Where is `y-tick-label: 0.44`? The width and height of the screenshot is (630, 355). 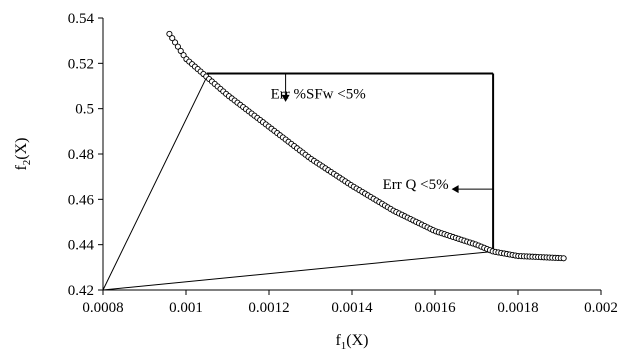 y-tick-label: 0.44 is located at coordinates (81, 246).